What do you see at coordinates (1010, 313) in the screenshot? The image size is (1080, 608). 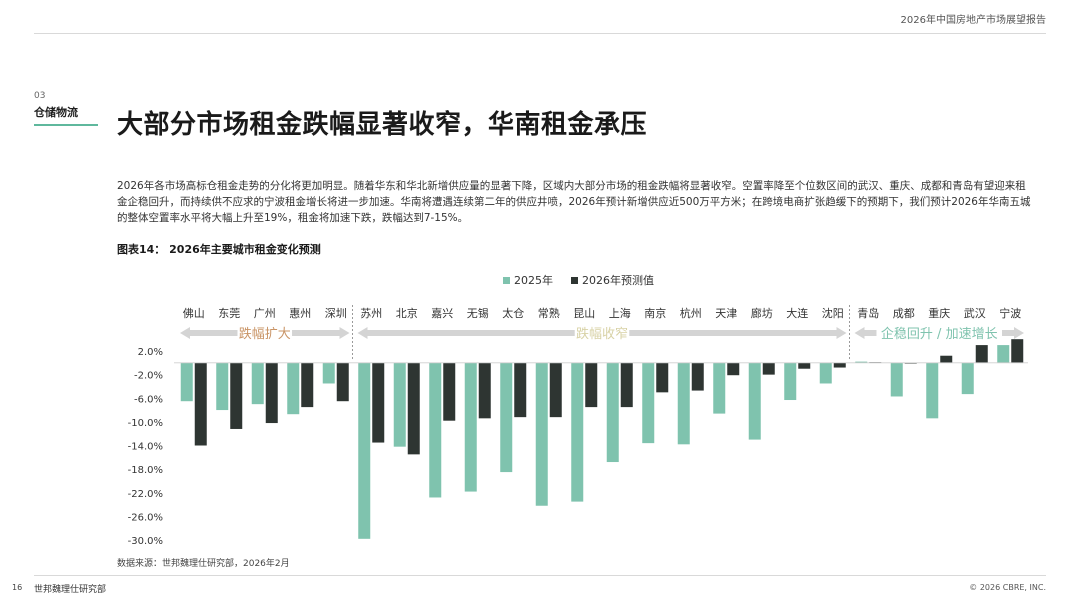 I see `city-label: 宁波` at bounding box center [1010, 313].